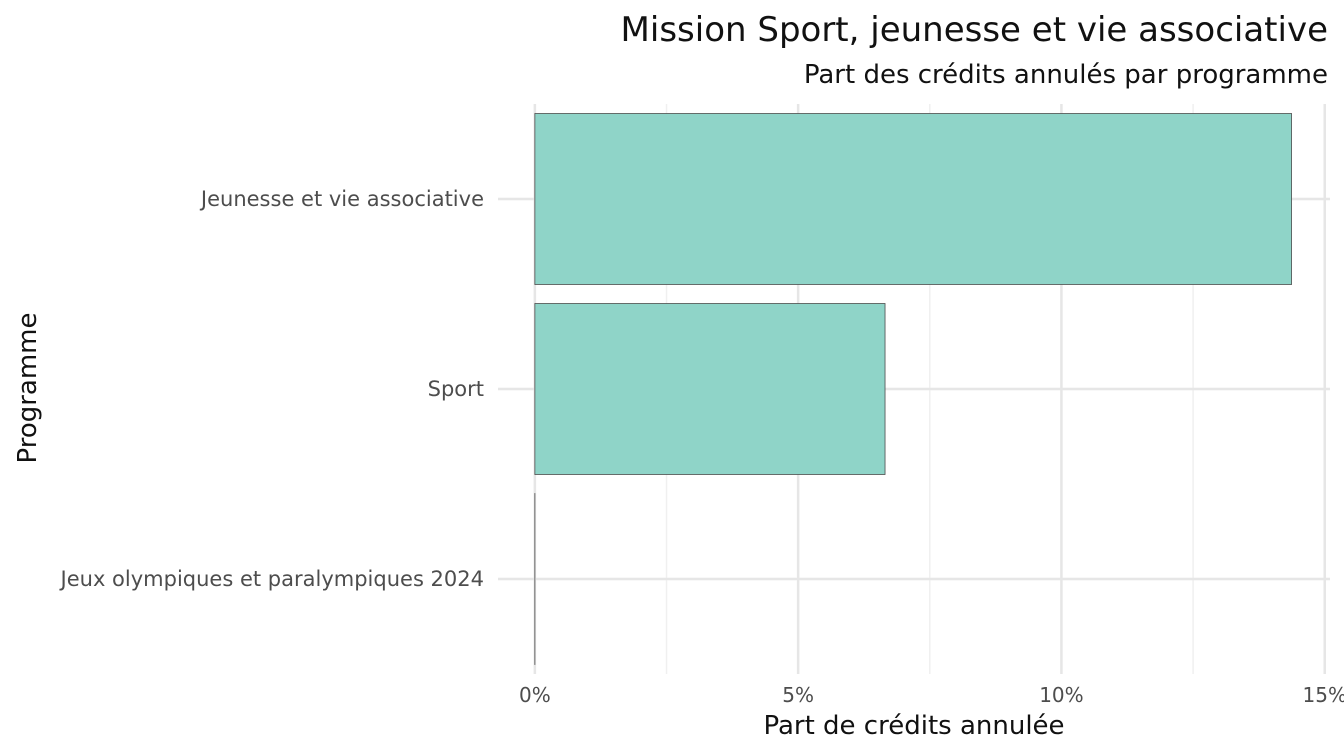 This screenshot has height=756, width=1344. What do you see at coordinates (798, 695) in the screenshot?
I see `x-tick-label: 5%` at bounding box center [798, 695].